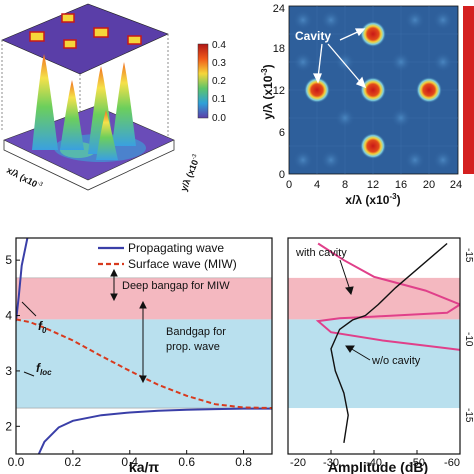  I want to click on map-y-tick: 24, so click(279, 9).